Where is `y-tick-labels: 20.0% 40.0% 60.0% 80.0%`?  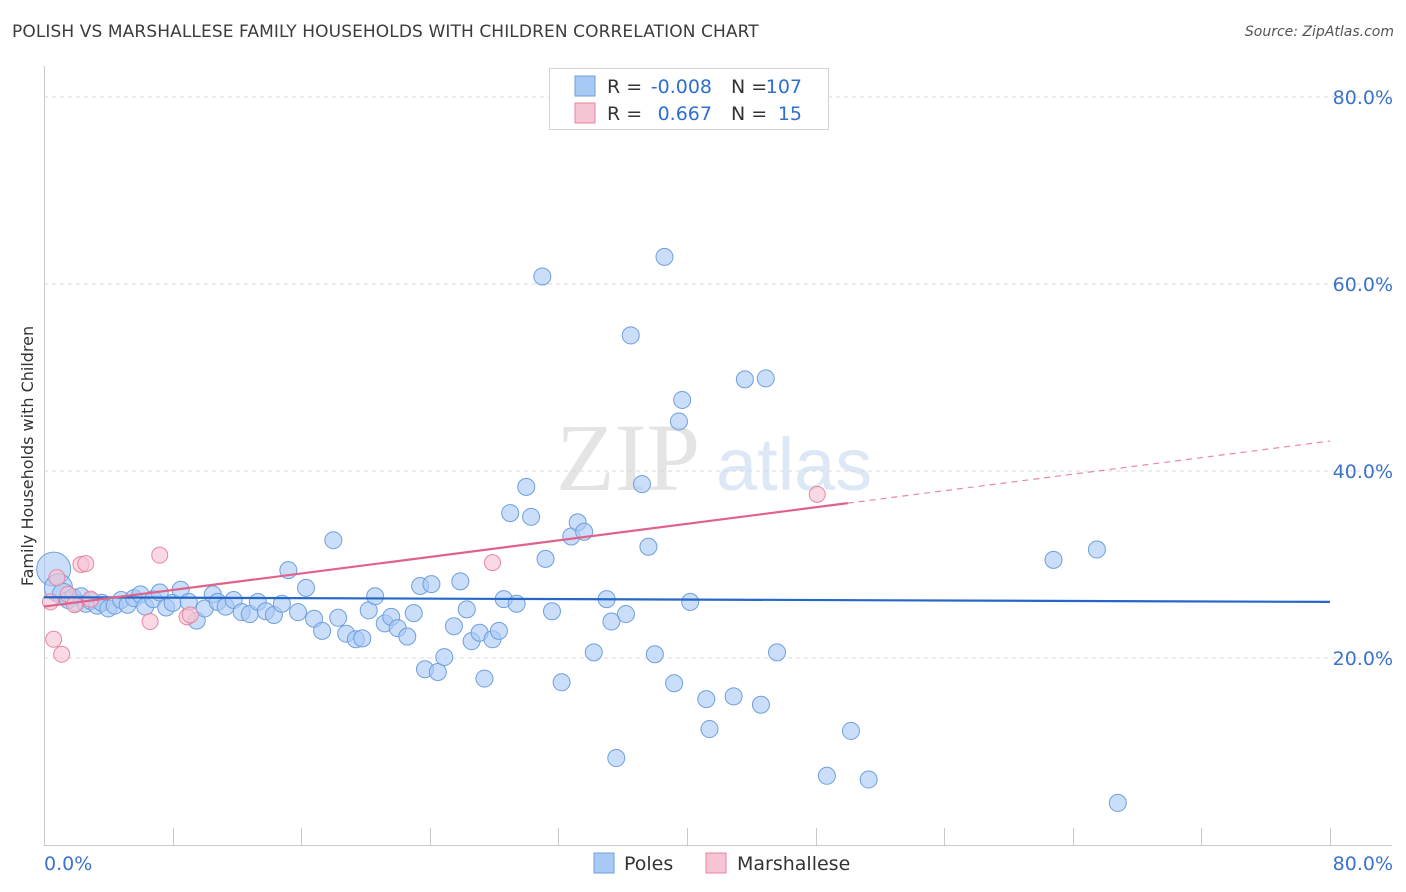
y-tick-labels: 20.0% 40.0% 60.0% 80.0% is located at coordinates (1363, 378).